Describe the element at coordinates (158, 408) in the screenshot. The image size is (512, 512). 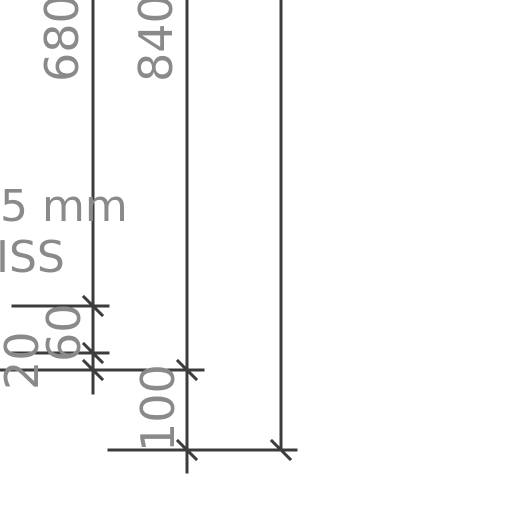
I see `dimension-label-100: 100` at that location.